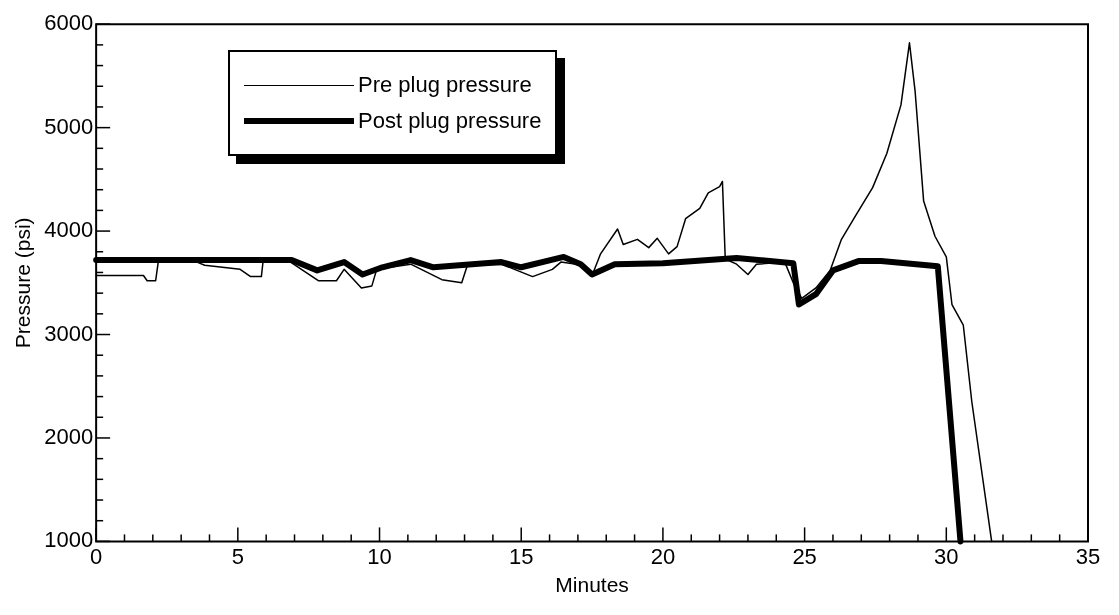 Image resolution: width=1119 pixels, height=615 pixels. Describe the element at coordinates (23, 283) in the screenshot. I see `y-axis-title: Pressure (psi)` at that location.